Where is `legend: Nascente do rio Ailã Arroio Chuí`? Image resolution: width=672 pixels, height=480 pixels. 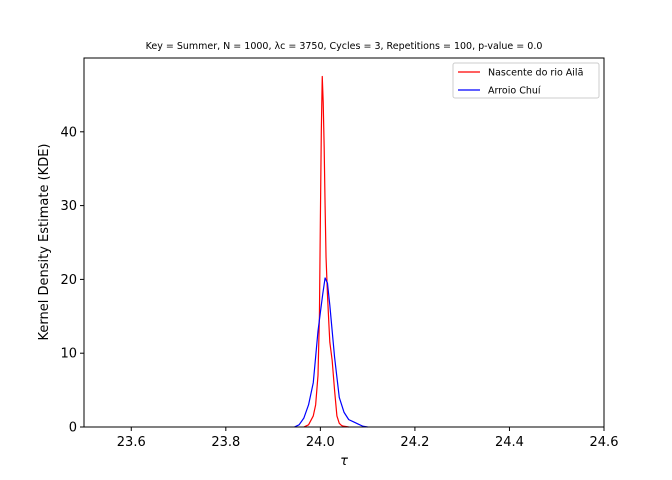
legend: Nascente do rio Ailã Arroio Chuí is located at coordinates (526, 80).